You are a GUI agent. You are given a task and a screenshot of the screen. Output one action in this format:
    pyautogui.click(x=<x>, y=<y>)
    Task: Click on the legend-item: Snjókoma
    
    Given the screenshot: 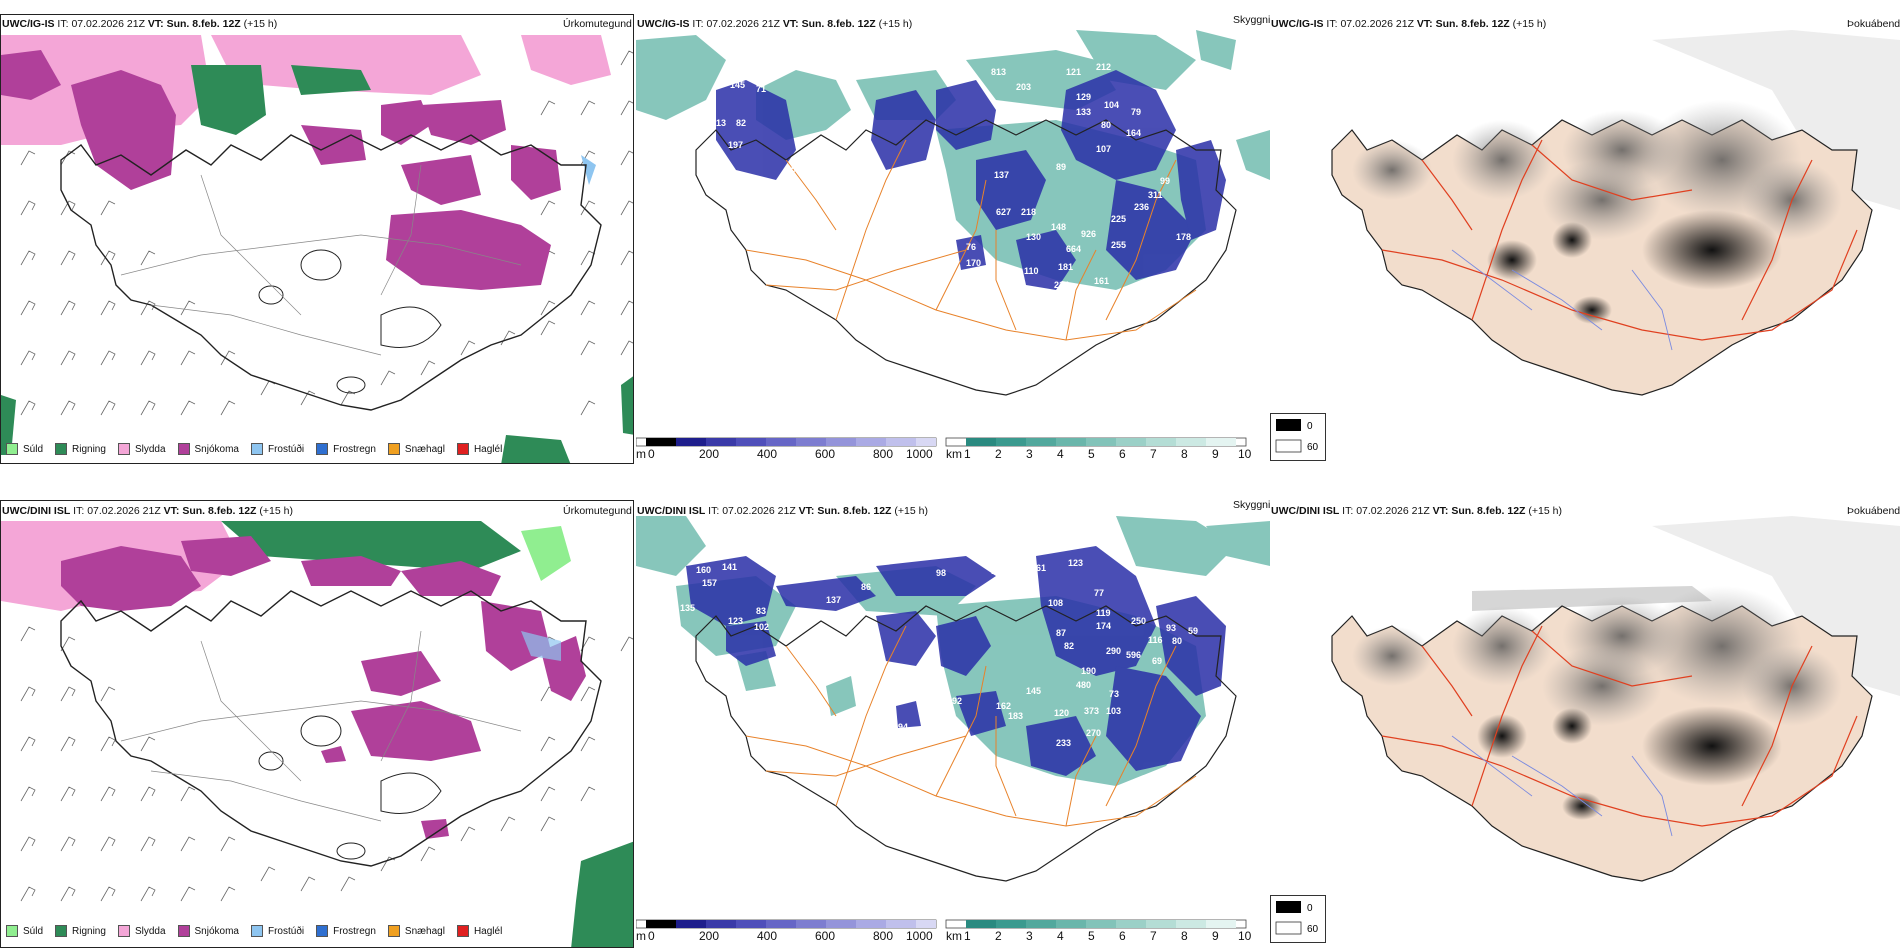 What is the action you would take?
    pyautogui.click(x=208, y=931)
    